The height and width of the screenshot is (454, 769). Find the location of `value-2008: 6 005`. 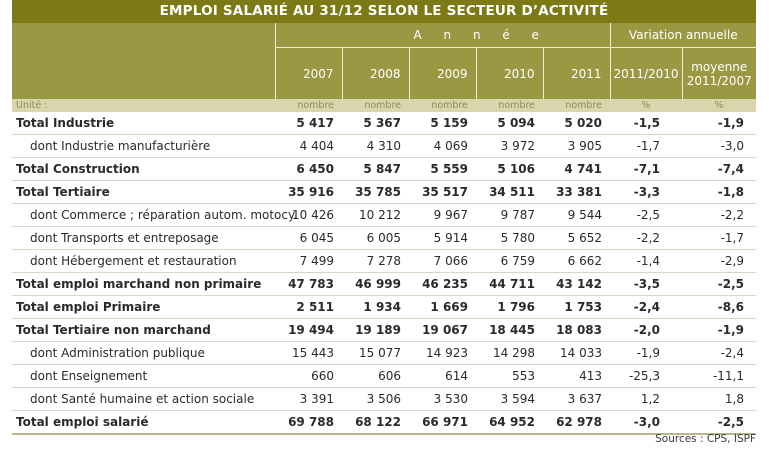

value-2008: 6 005 is located at coordinates (375, 238).